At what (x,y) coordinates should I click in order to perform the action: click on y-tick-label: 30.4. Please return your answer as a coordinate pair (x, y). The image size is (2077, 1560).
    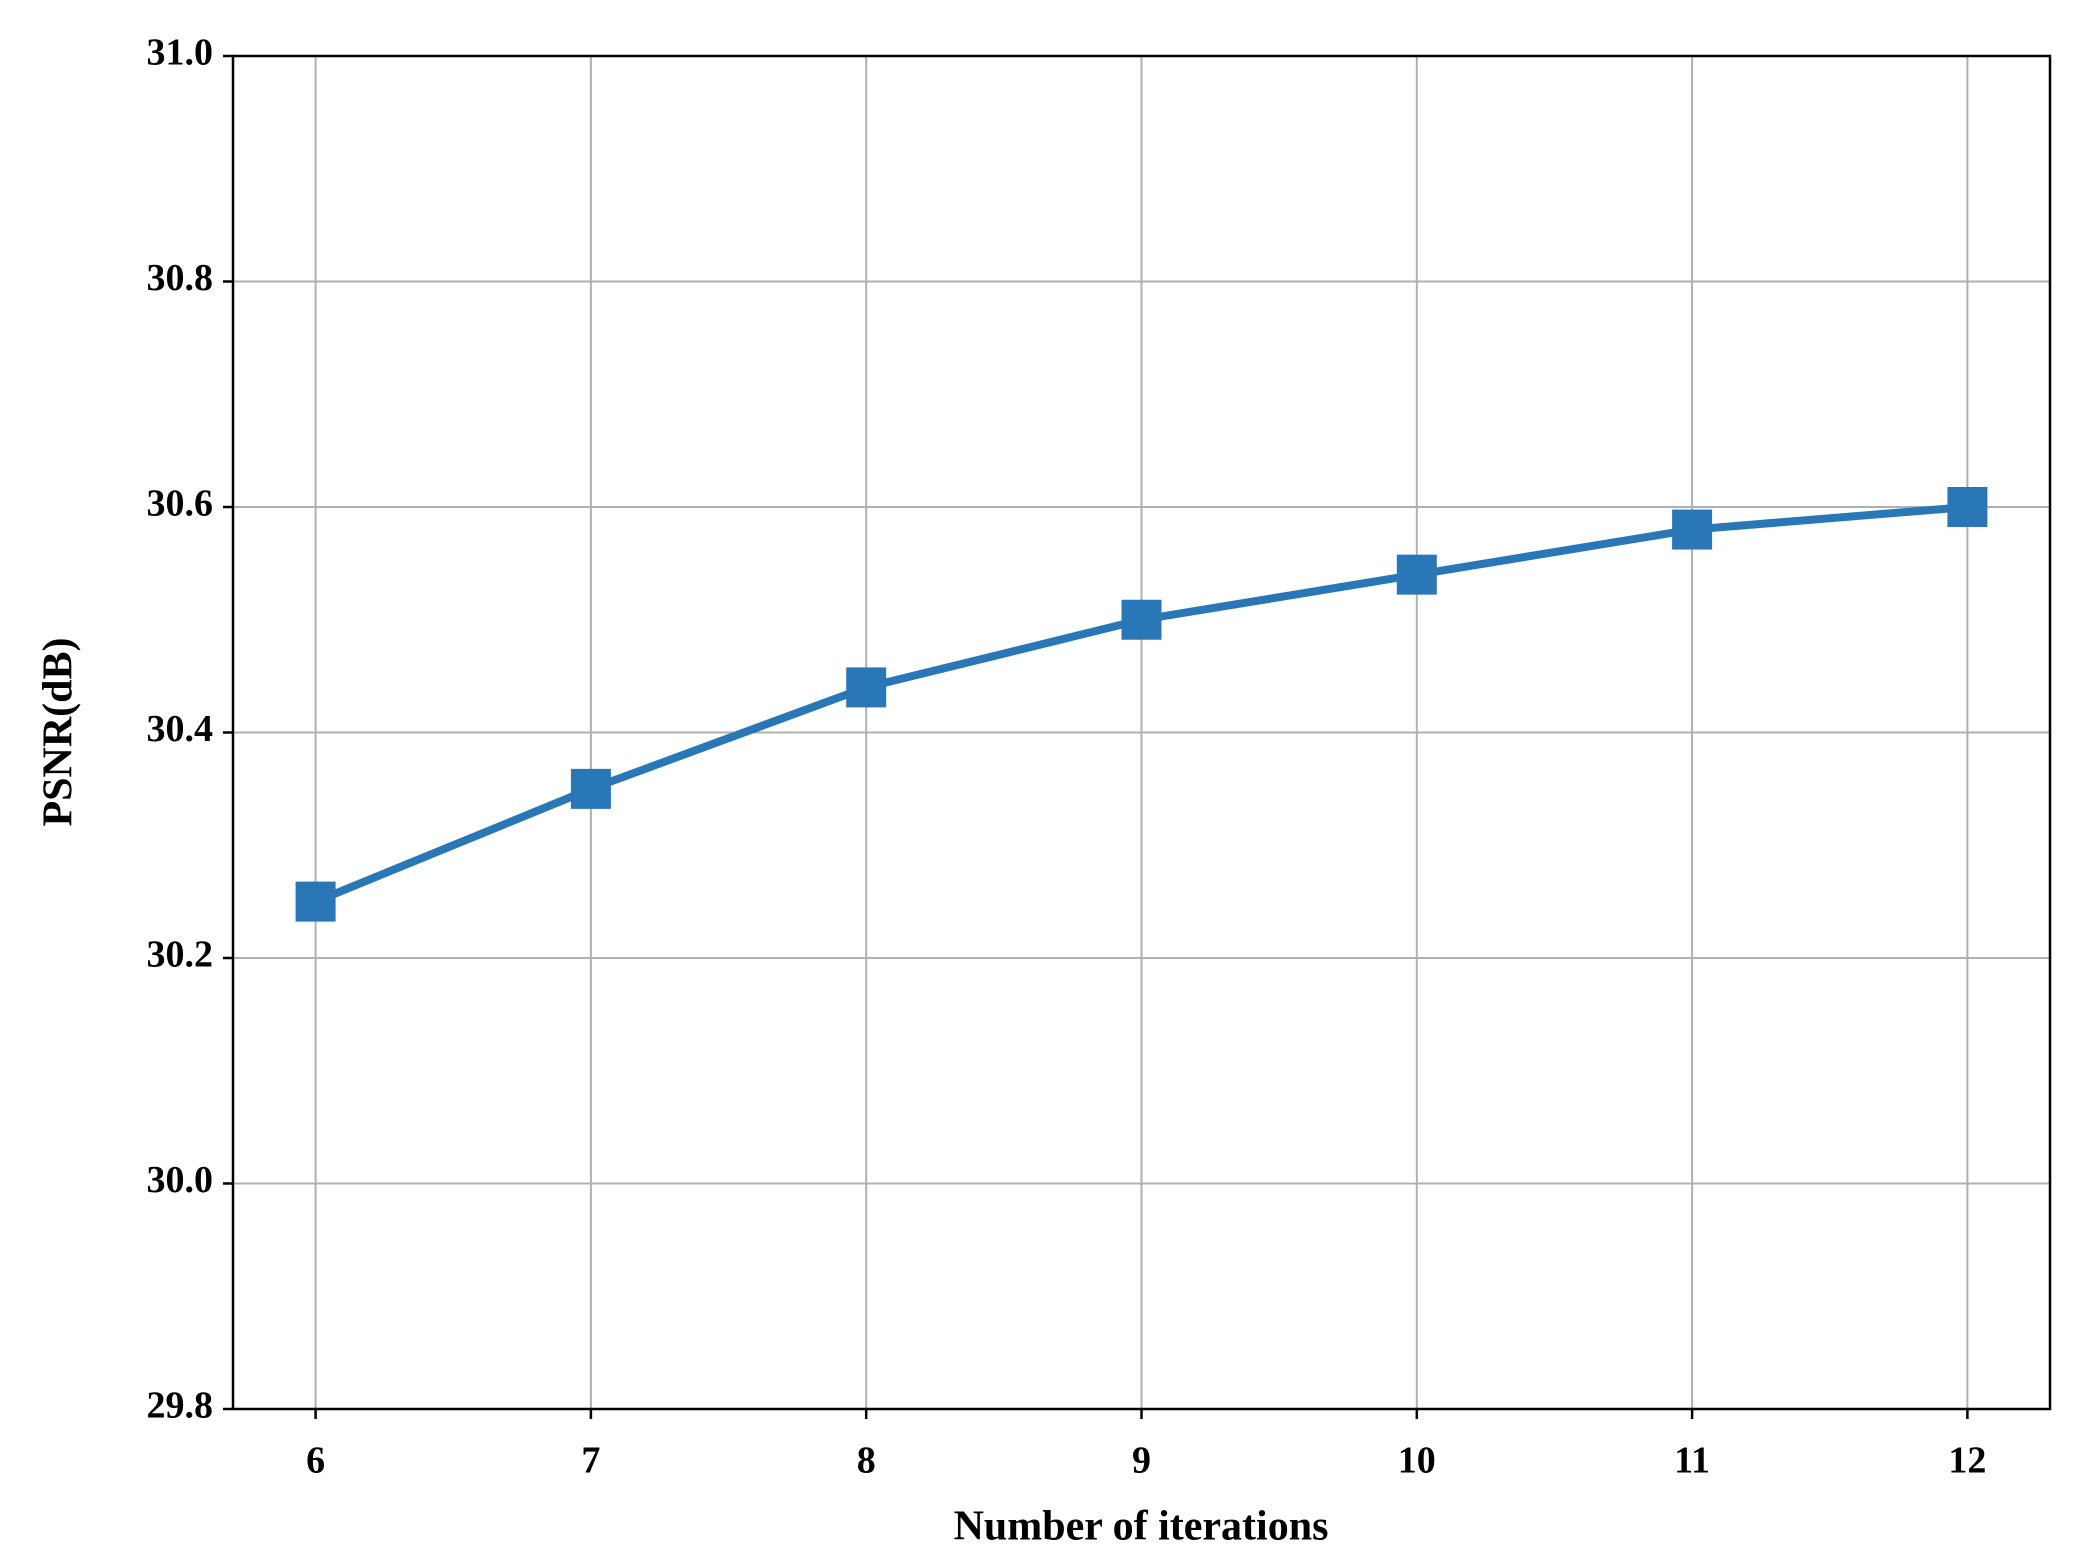
    Looking at the image, I should click on (180, 729).